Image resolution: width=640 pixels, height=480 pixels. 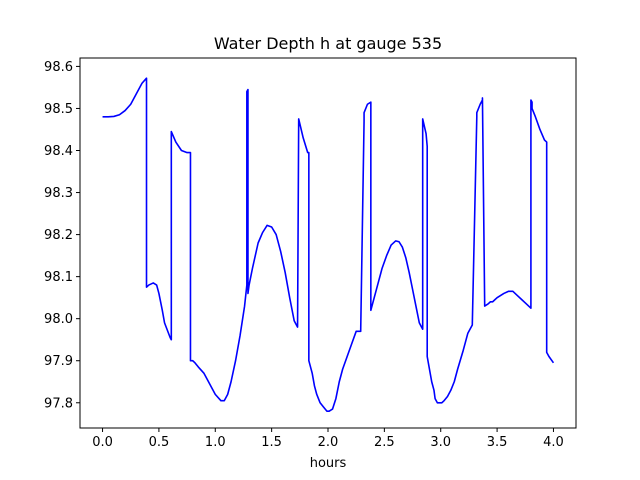 I want to click on x-tick-label: 2.0, so click(x=328, y=442).